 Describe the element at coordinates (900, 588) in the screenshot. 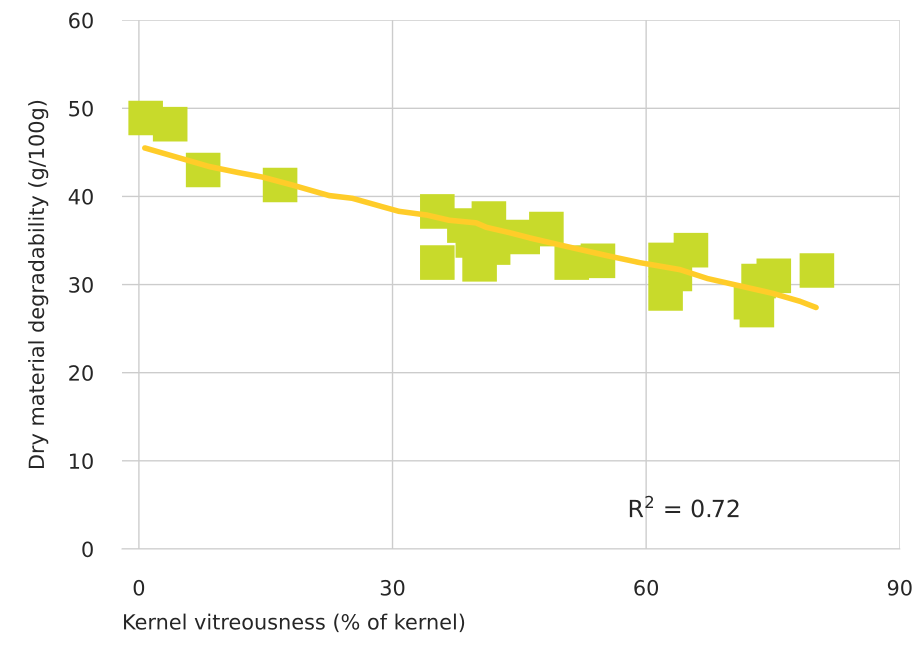

I see `x-tick-label: 90` at that location.